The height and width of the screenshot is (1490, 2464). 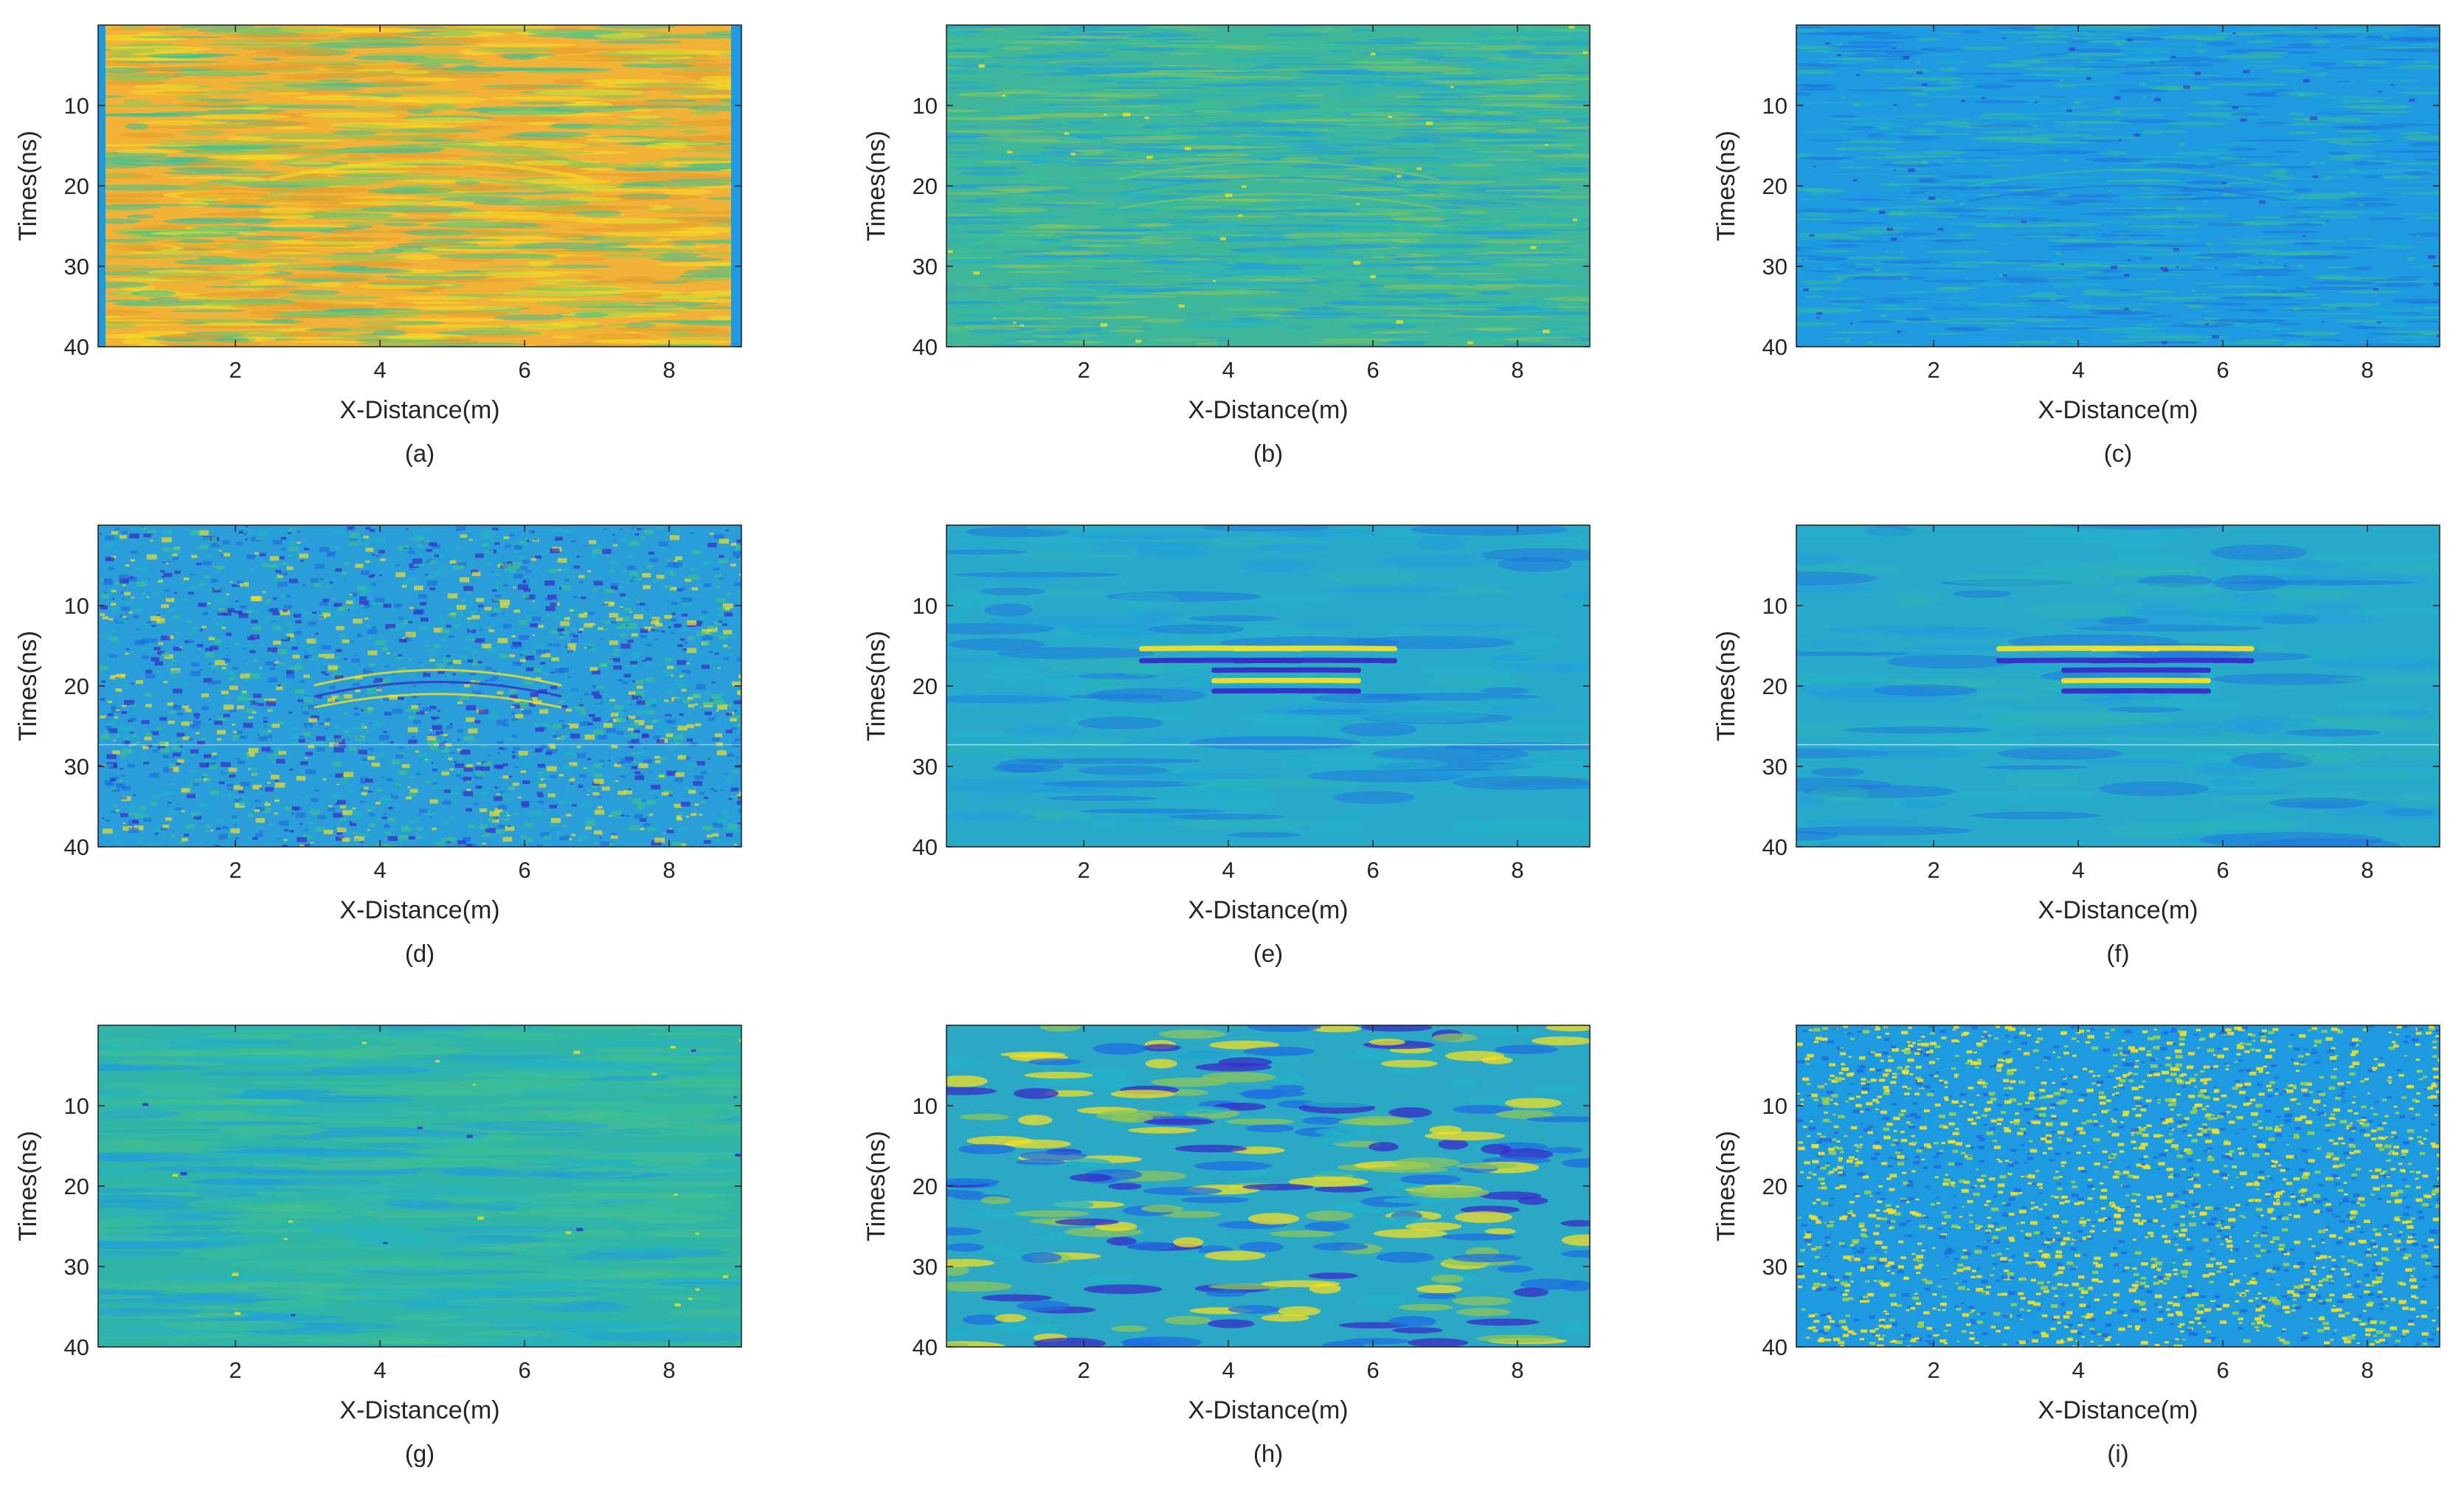 What do you see at coordinates (420, 453) in the screenshot?
I see `panel-caption: (a)` at bounding box center [420, 453].